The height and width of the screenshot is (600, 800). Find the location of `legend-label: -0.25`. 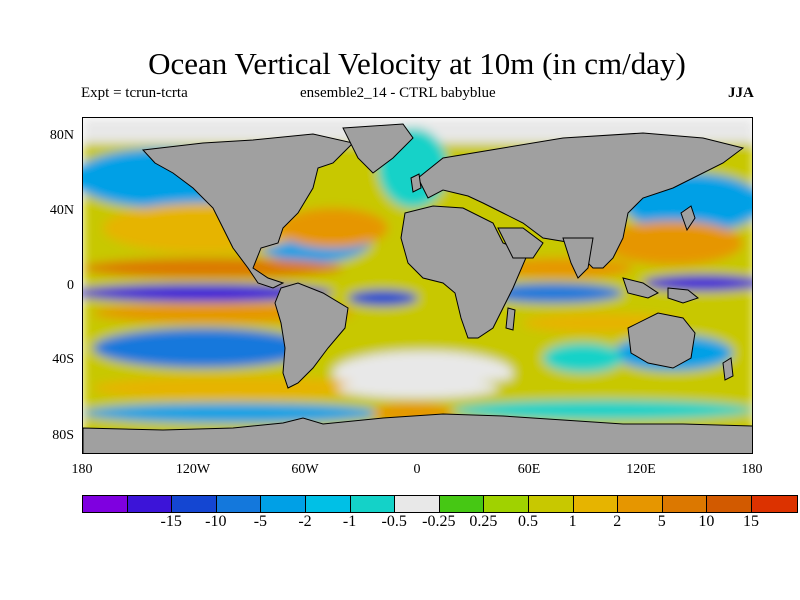

legend-label: -0.25 is located at coordinates (439, 521).